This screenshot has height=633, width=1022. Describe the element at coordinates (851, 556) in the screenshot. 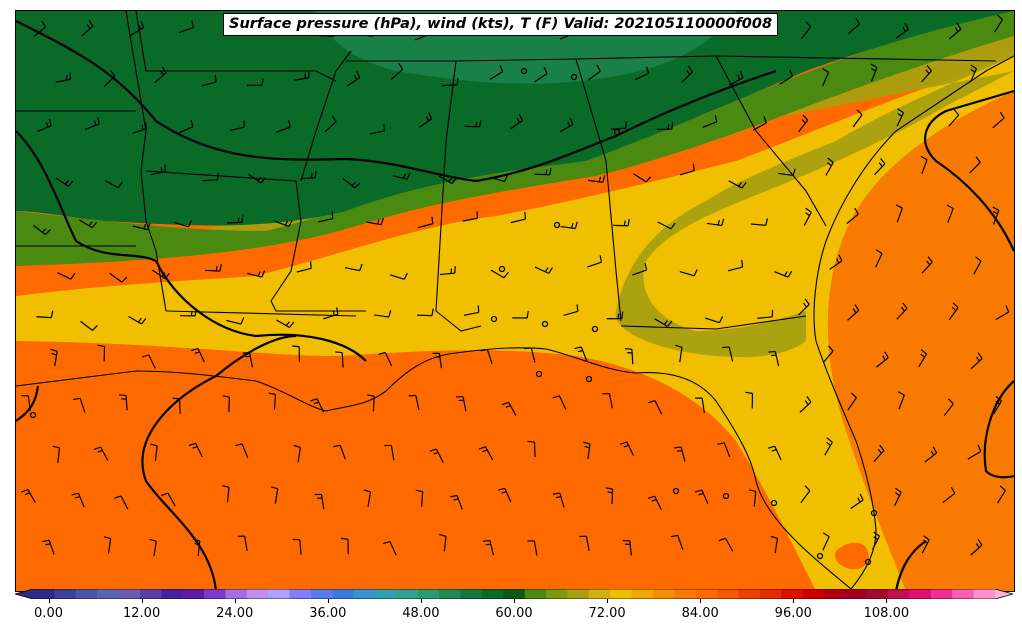

I see `temp-band-lake` at that location.